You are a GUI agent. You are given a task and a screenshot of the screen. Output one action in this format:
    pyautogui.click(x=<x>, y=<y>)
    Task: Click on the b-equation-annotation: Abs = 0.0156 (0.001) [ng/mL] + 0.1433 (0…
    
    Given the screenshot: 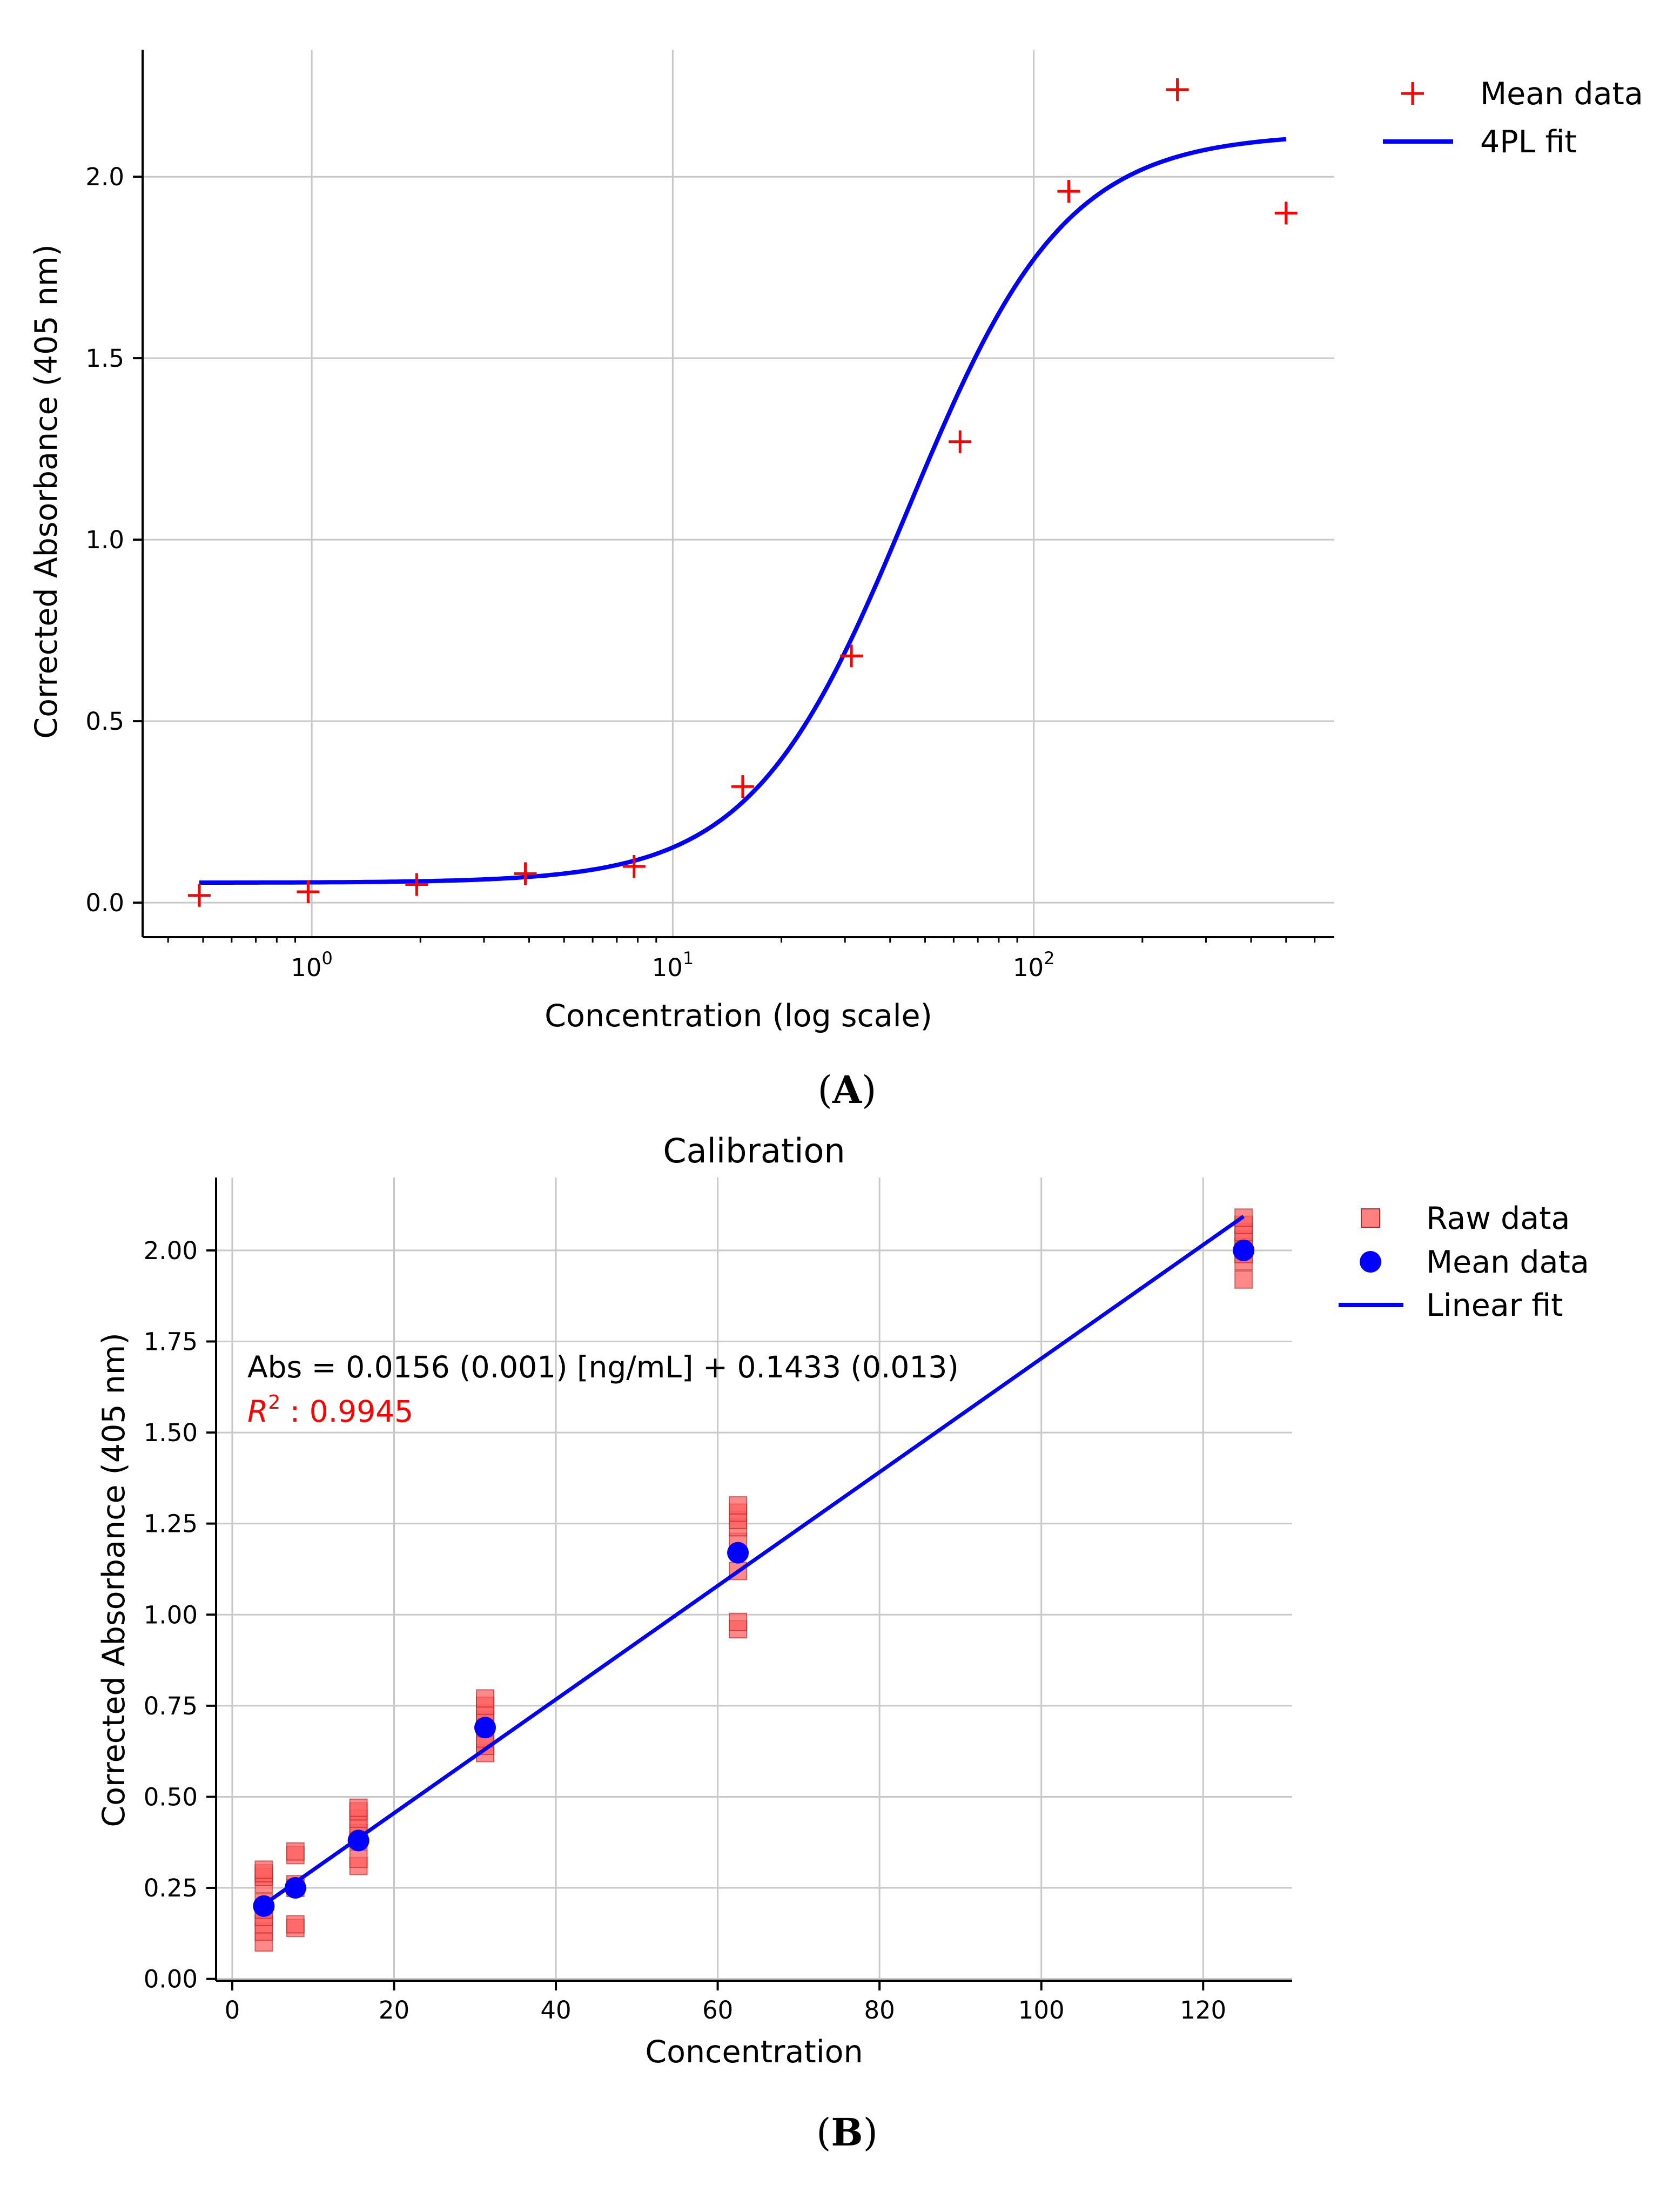 What is the action you would take?
    pyautogui.click(x=603, y=1367)
    